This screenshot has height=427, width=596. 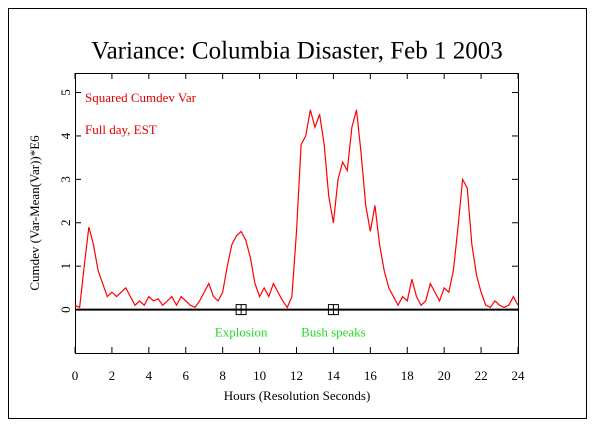 I want to click on x-tick-label: 24, so click(x=519, y=375).